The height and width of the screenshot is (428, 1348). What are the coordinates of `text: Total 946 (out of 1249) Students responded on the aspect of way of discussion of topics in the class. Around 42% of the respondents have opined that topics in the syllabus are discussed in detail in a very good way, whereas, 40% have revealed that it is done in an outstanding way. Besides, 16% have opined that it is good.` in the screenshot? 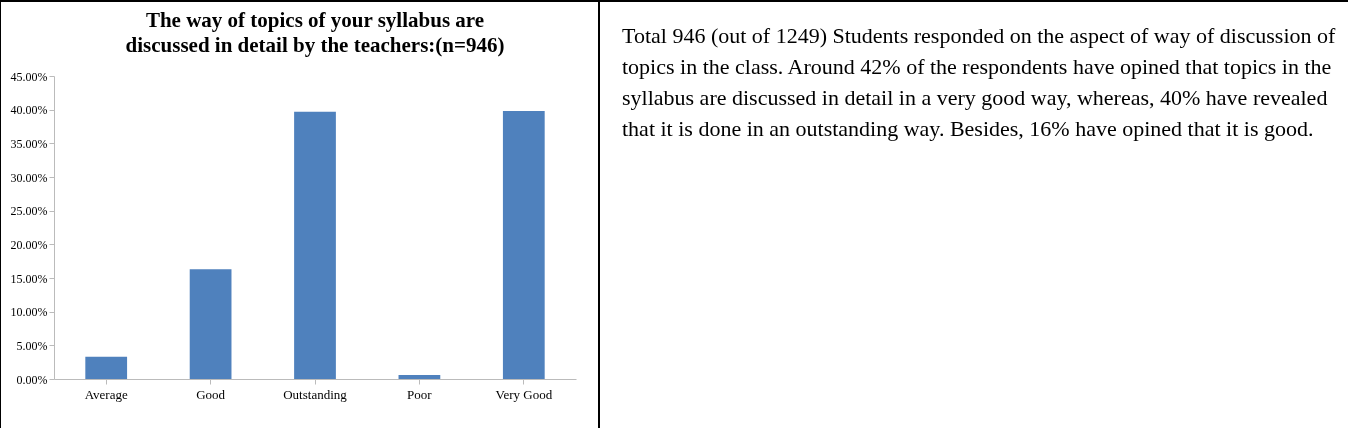 It's located at (979, 82).